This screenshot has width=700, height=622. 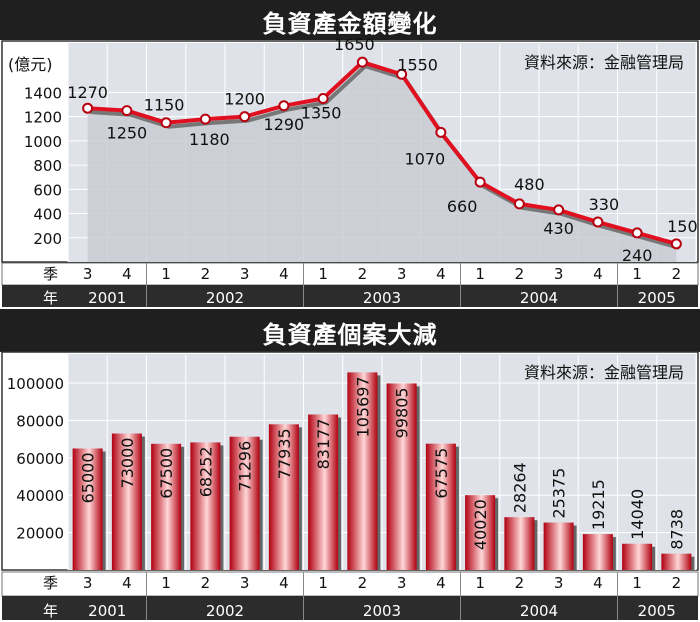 I want to click on line-chart-quarter-row-label: 季, so click(x=50, y=274).